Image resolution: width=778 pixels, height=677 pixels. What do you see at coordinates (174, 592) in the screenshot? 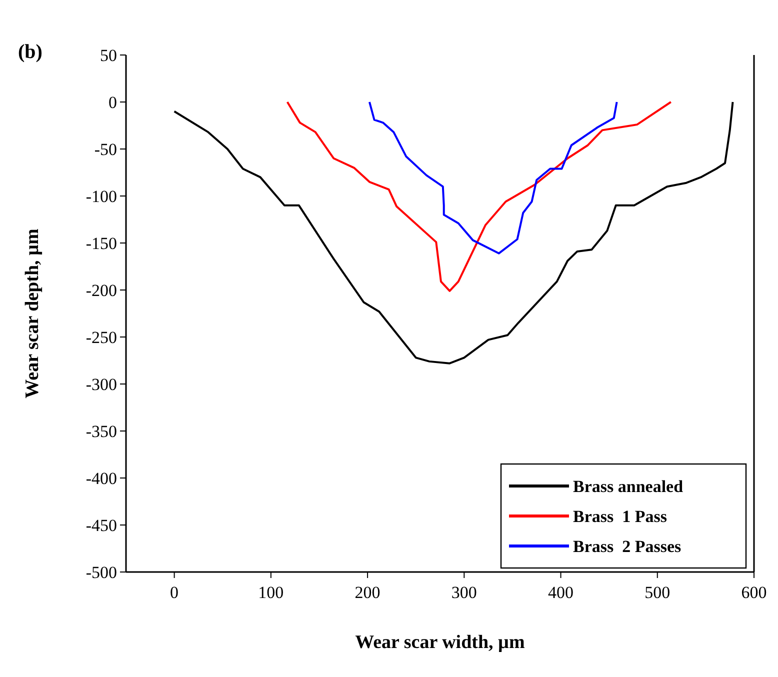
I see `x-tick-label: 0` at bounding box center [174, 592].